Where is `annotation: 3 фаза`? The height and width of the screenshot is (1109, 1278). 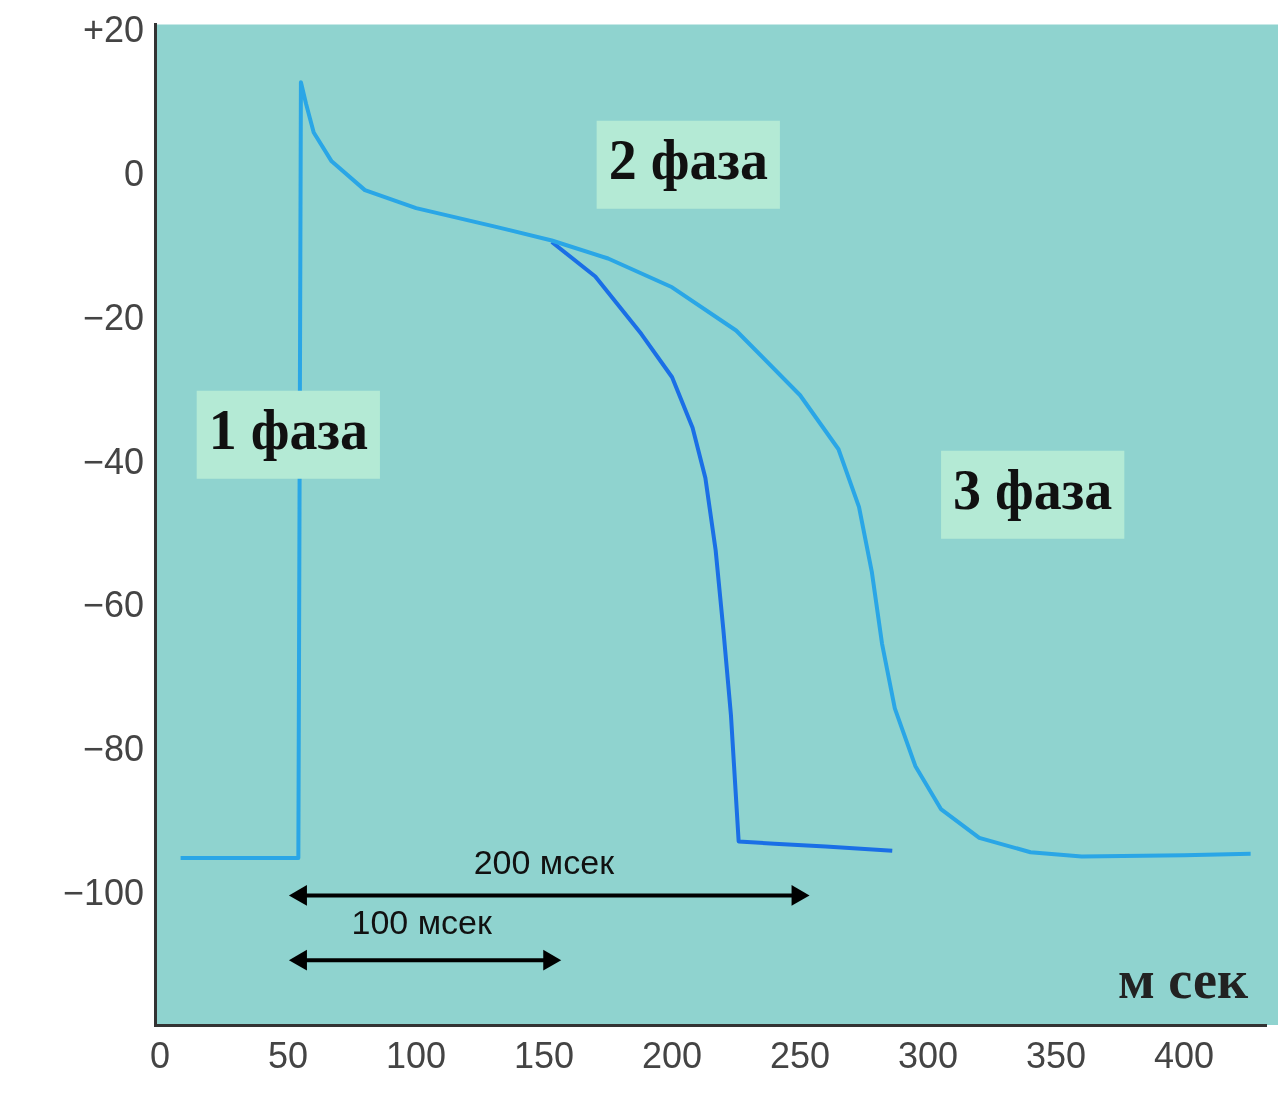 annotation: 3 фаза is located at coordinates (1033, 490).